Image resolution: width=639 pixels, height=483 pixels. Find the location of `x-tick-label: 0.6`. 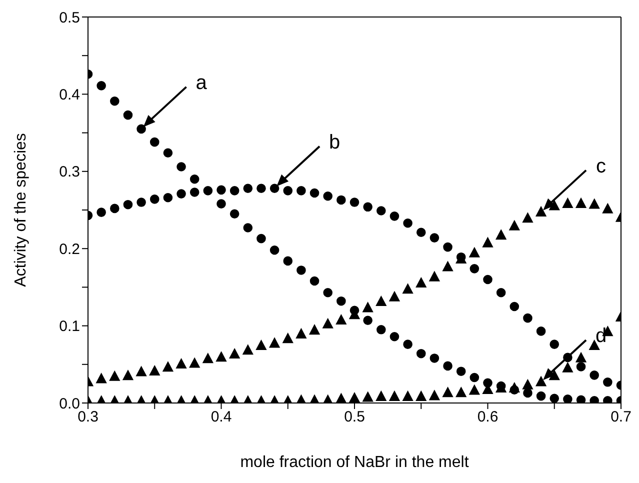

x-tick-label: 0.6 is located at coordinates (487, 417).